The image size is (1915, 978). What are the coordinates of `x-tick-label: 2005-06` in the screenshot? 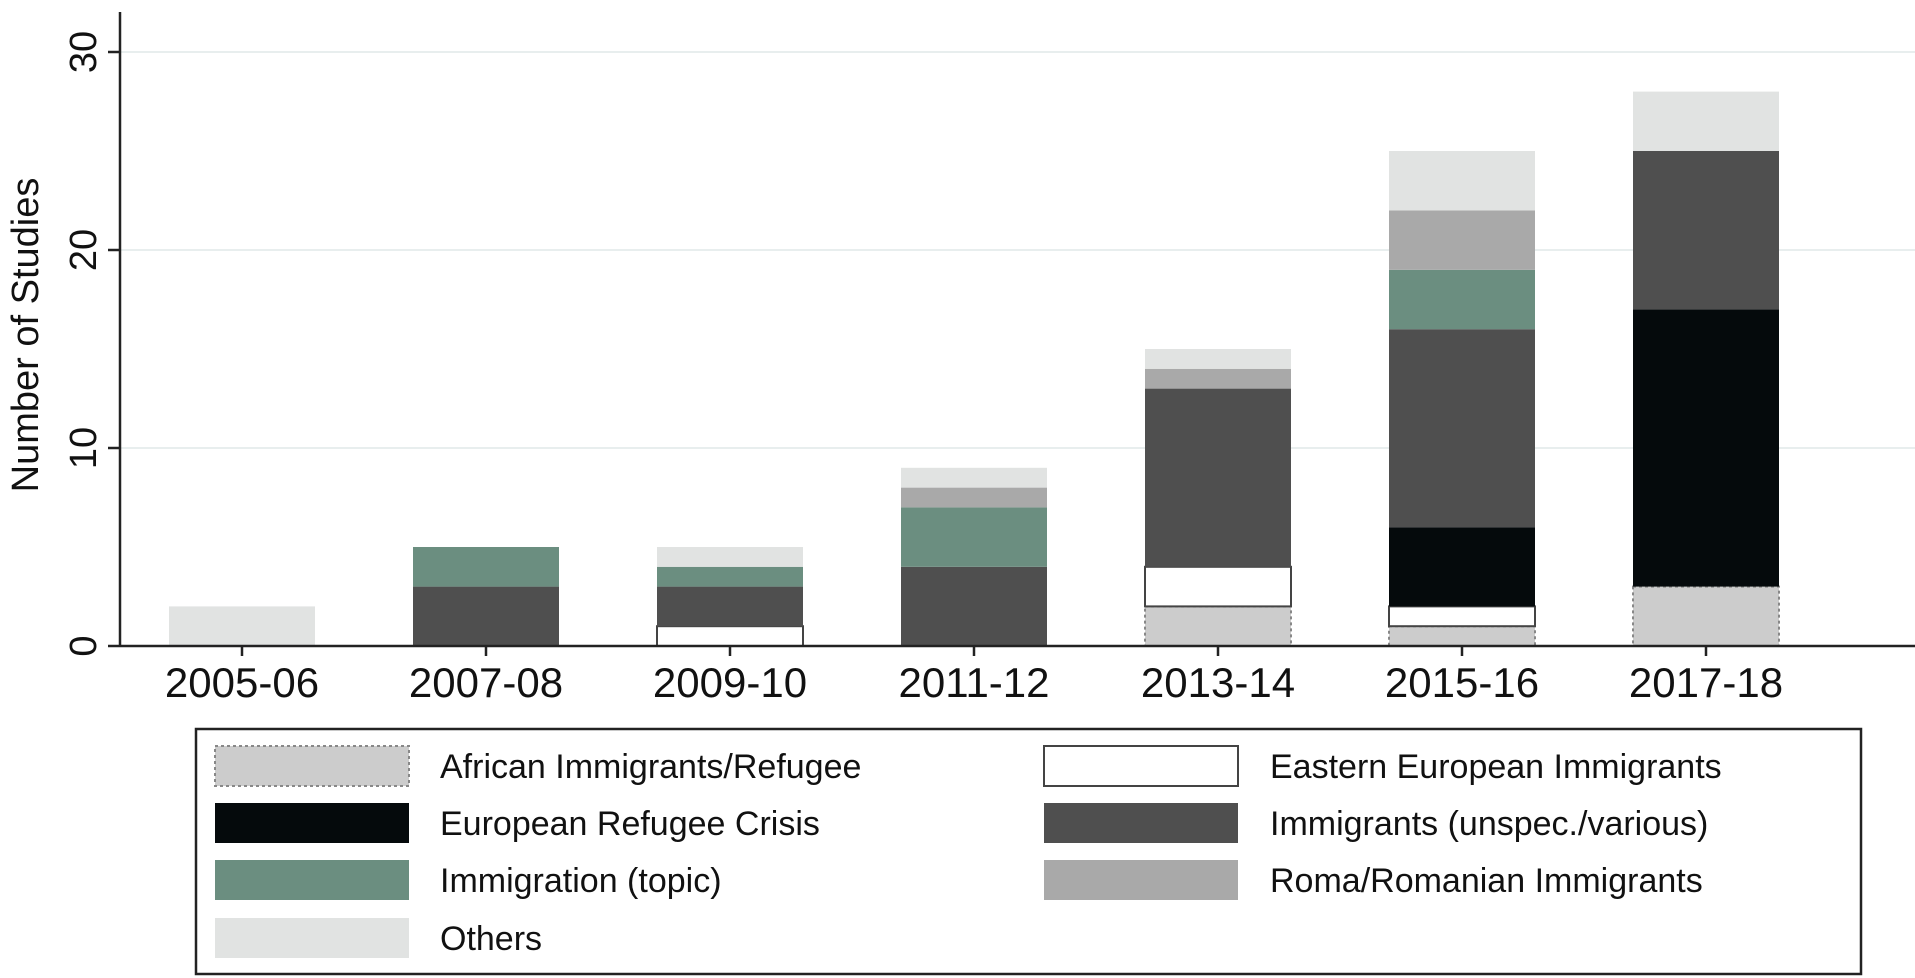 It's located at (242, 682).